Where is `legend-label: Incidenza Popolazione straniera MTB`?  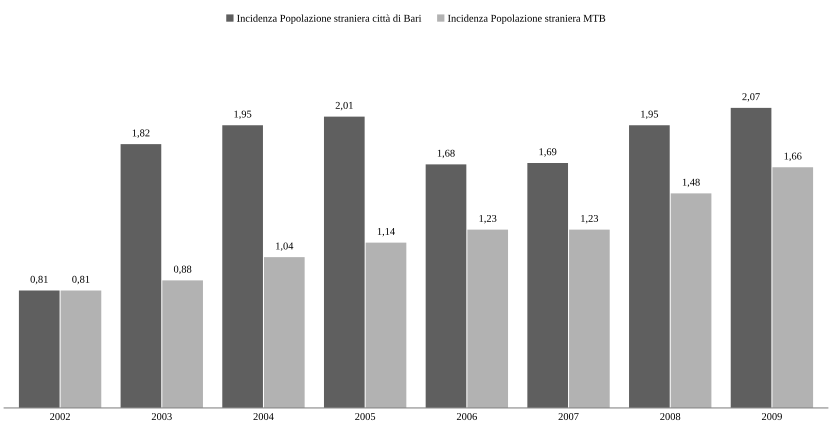
legend-label: Incidenza Popolazione straniera MTB is located at coordinates (527, 19).